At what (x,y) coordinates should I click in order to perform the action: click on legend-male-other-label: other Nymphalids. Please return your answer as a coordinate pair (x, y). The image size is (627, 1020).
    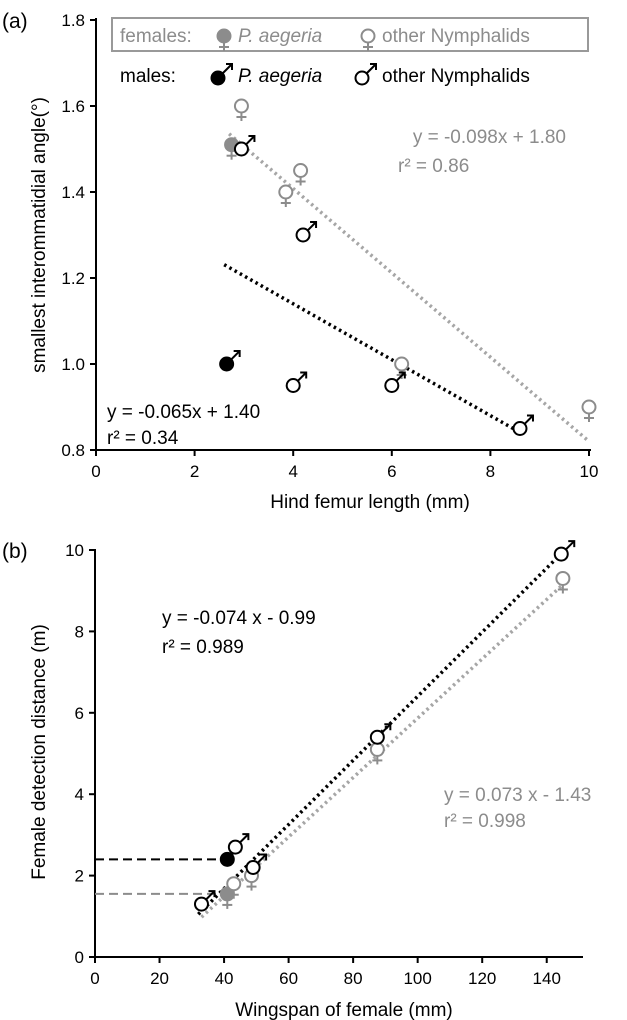
    Looking at the image, I should click on (456, 76).